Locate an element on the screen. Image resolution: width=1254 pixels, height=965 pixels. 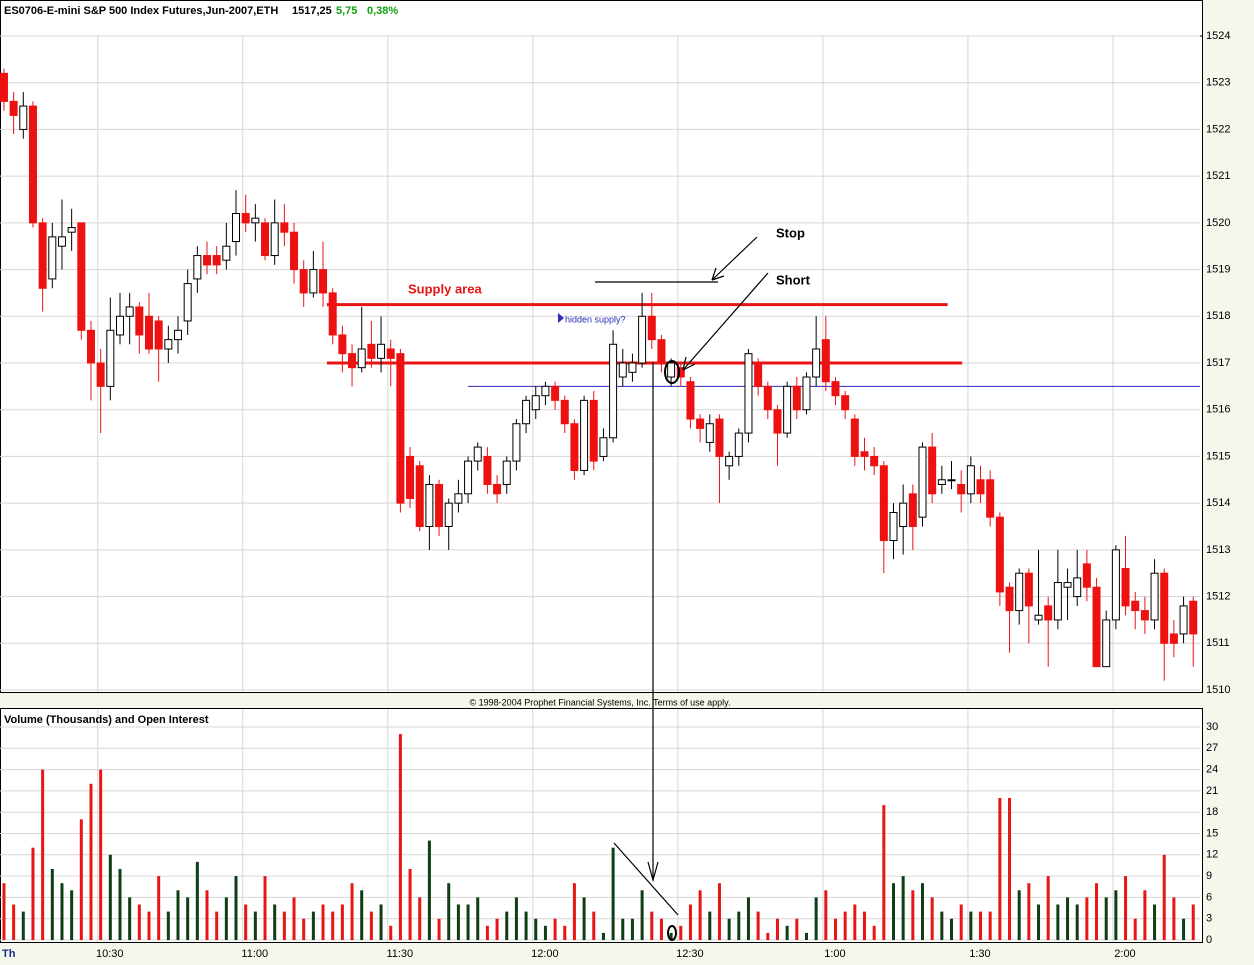
y-tick-label: 21 is located at coordinates (1212, 791).